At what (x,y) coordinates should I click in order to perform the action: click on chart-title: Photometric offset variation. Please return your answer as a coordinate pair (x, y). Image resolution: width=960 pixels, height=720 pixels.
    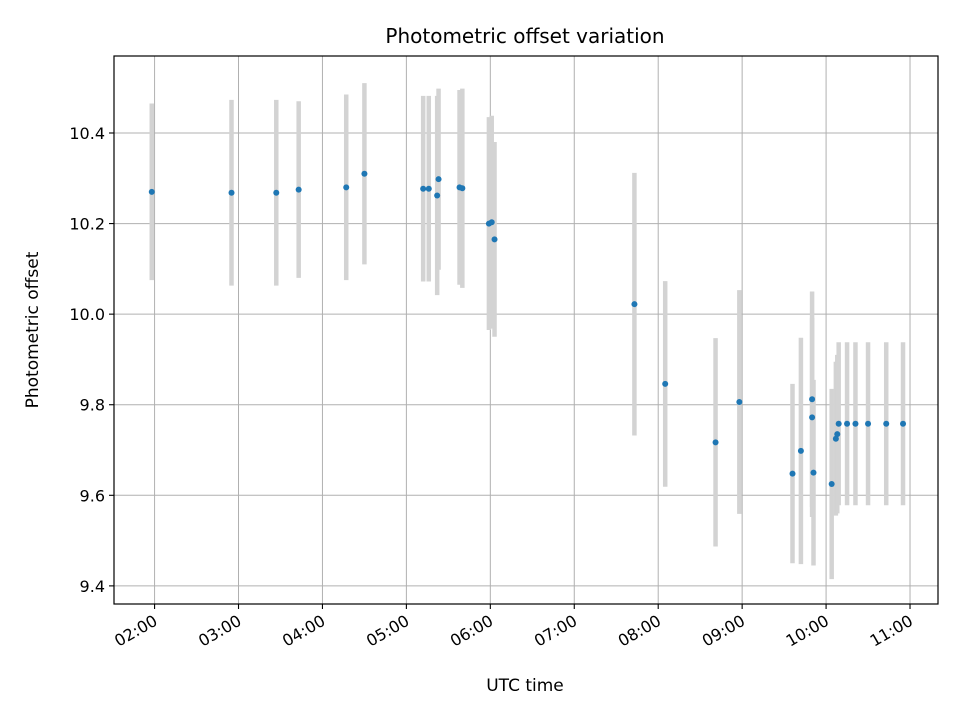
    Looking at the image, I should click on (524, 36).